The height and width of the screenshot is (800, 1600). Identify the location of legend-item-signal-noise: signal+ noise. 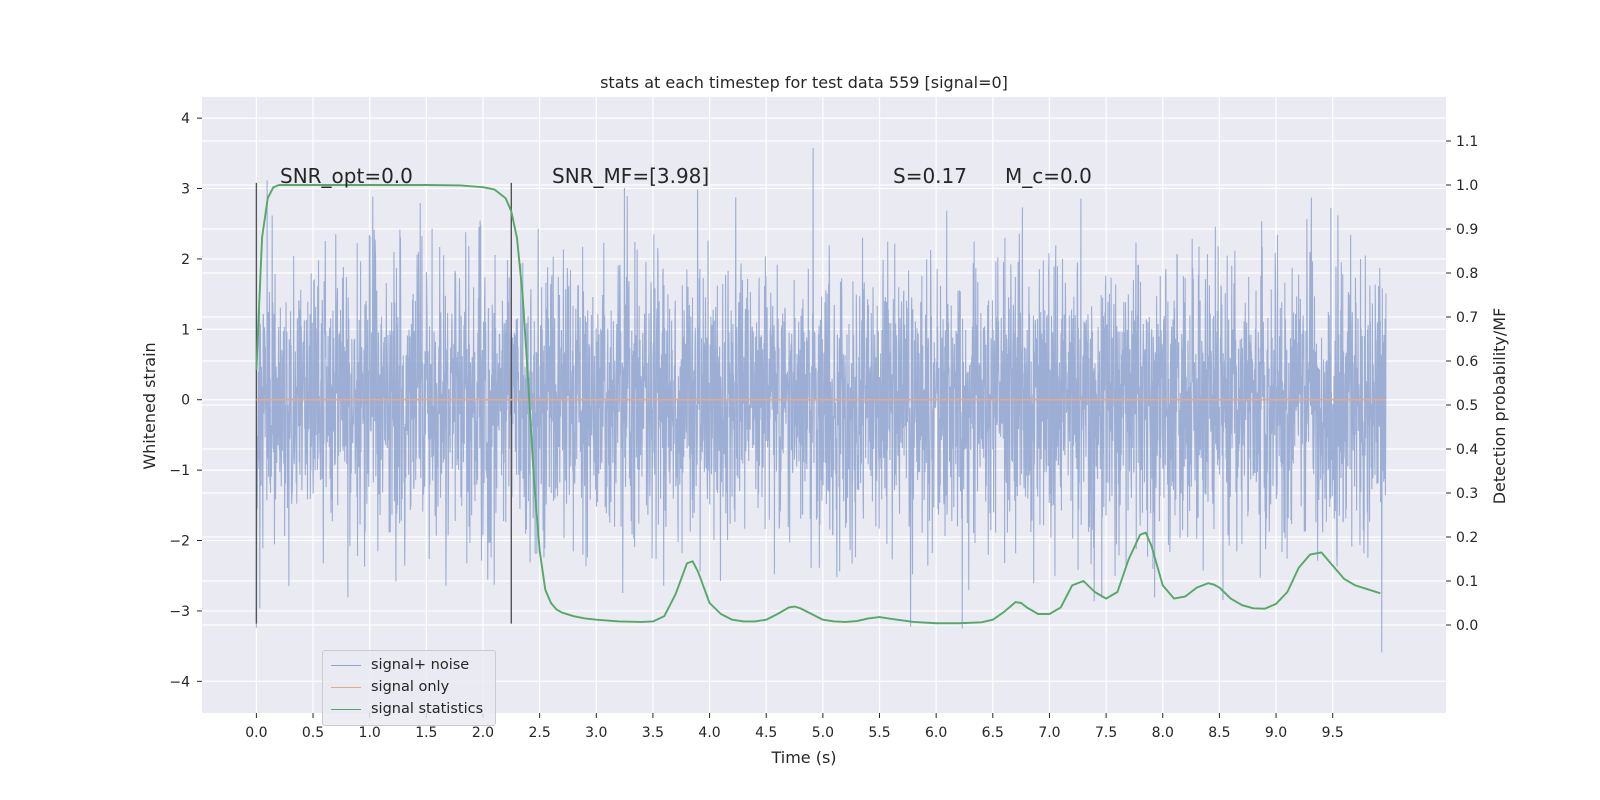
(400, 665).